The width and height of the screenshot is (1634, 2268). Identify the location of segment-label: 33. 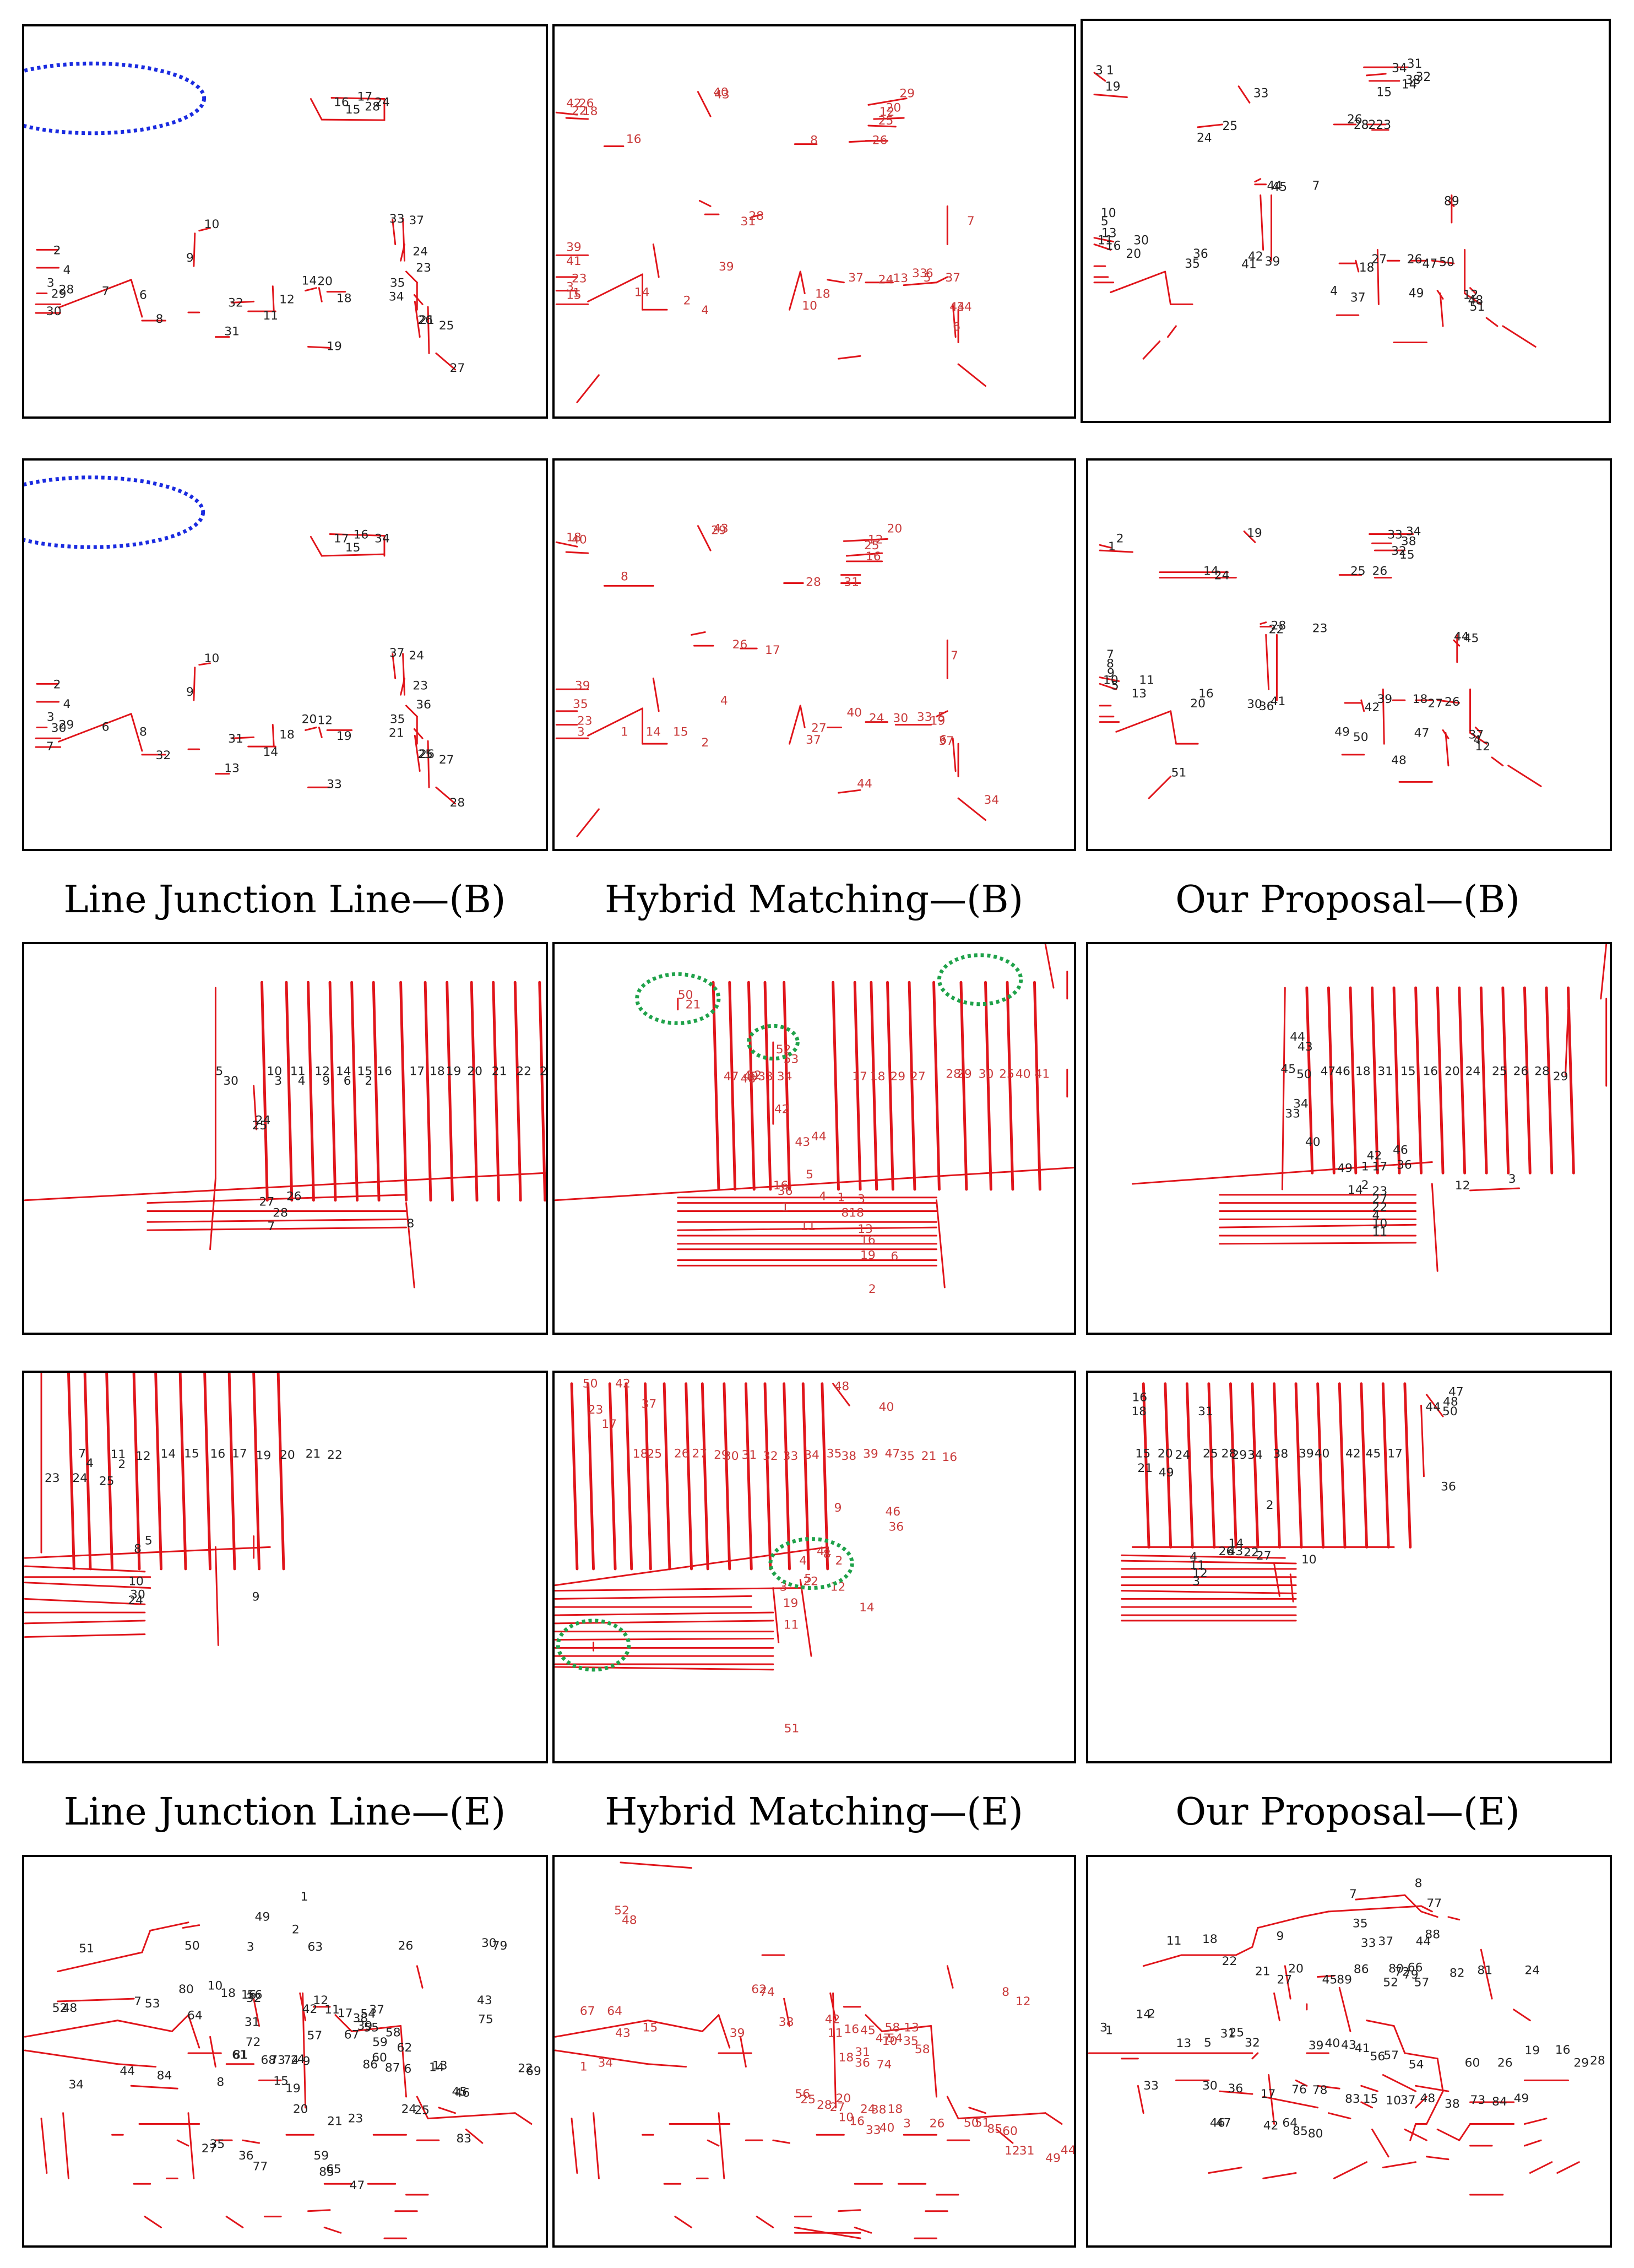
(791, 1456).